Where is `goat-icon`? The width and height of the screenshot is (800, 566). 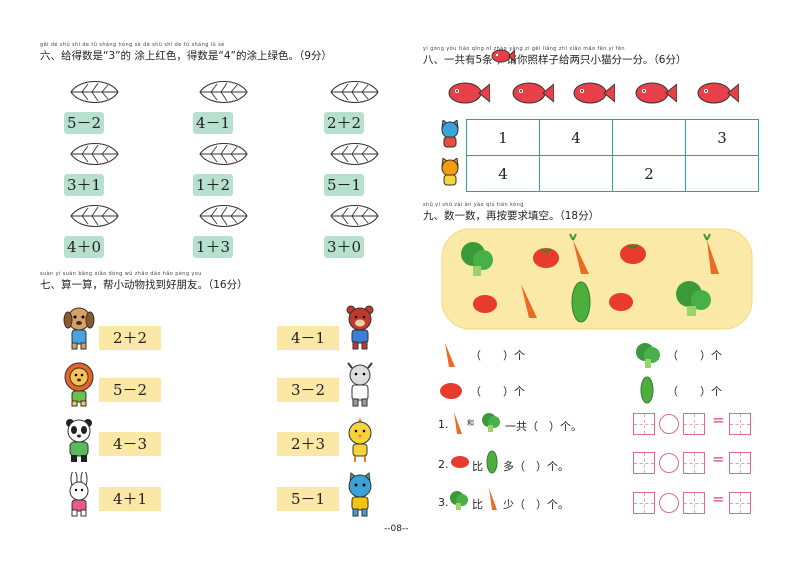 goat-icon is located at coordinates (360, 384).